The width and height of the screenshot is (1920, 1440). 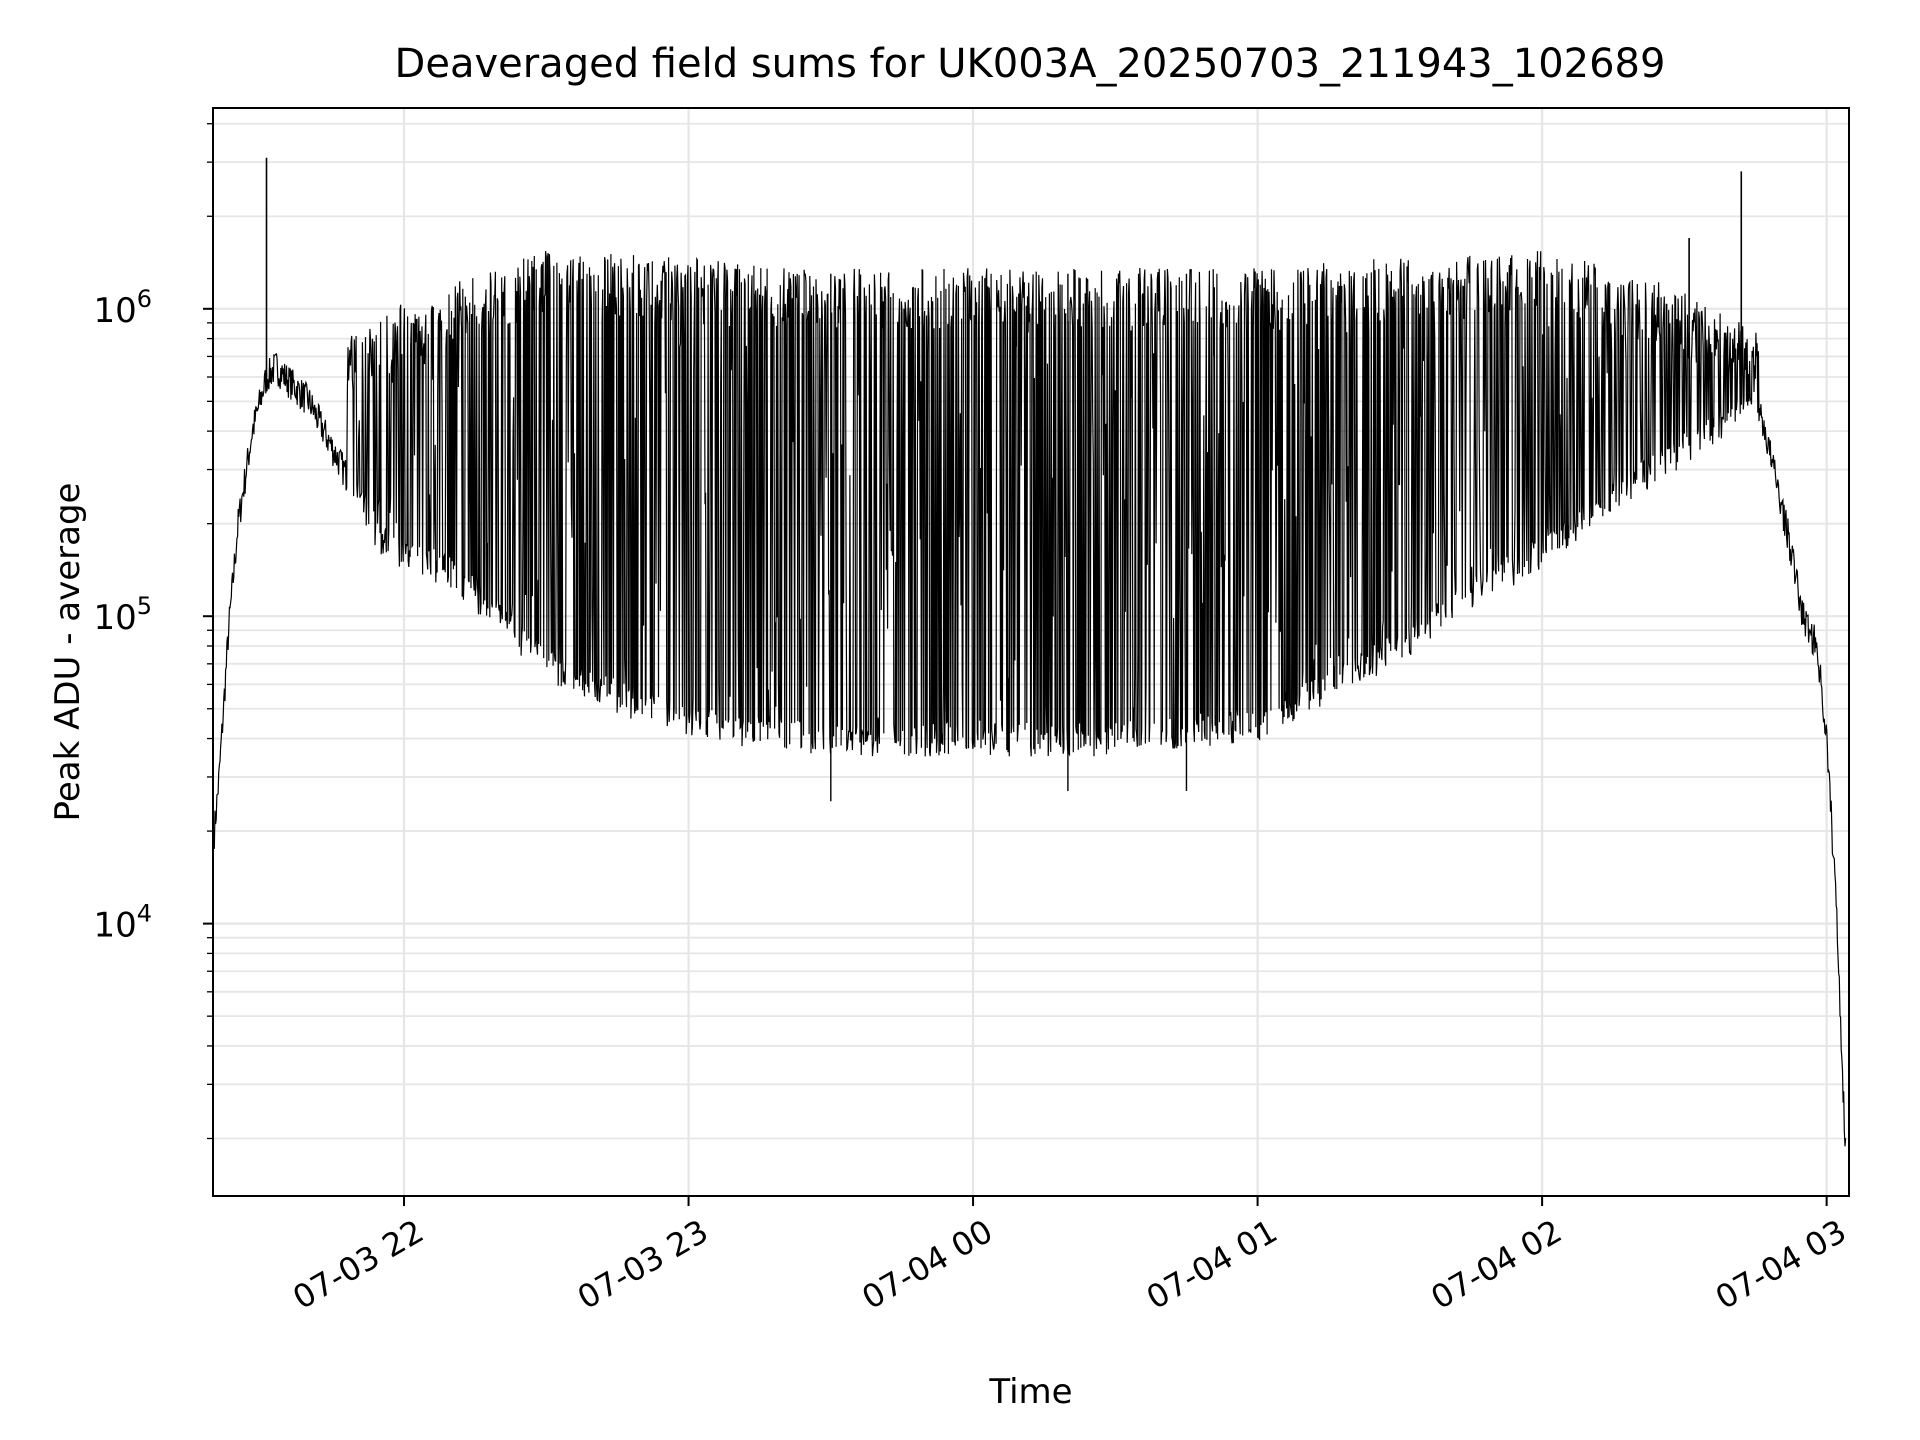 I want to click on y-tick-label: 10⁶, so click(x=122, y=308).